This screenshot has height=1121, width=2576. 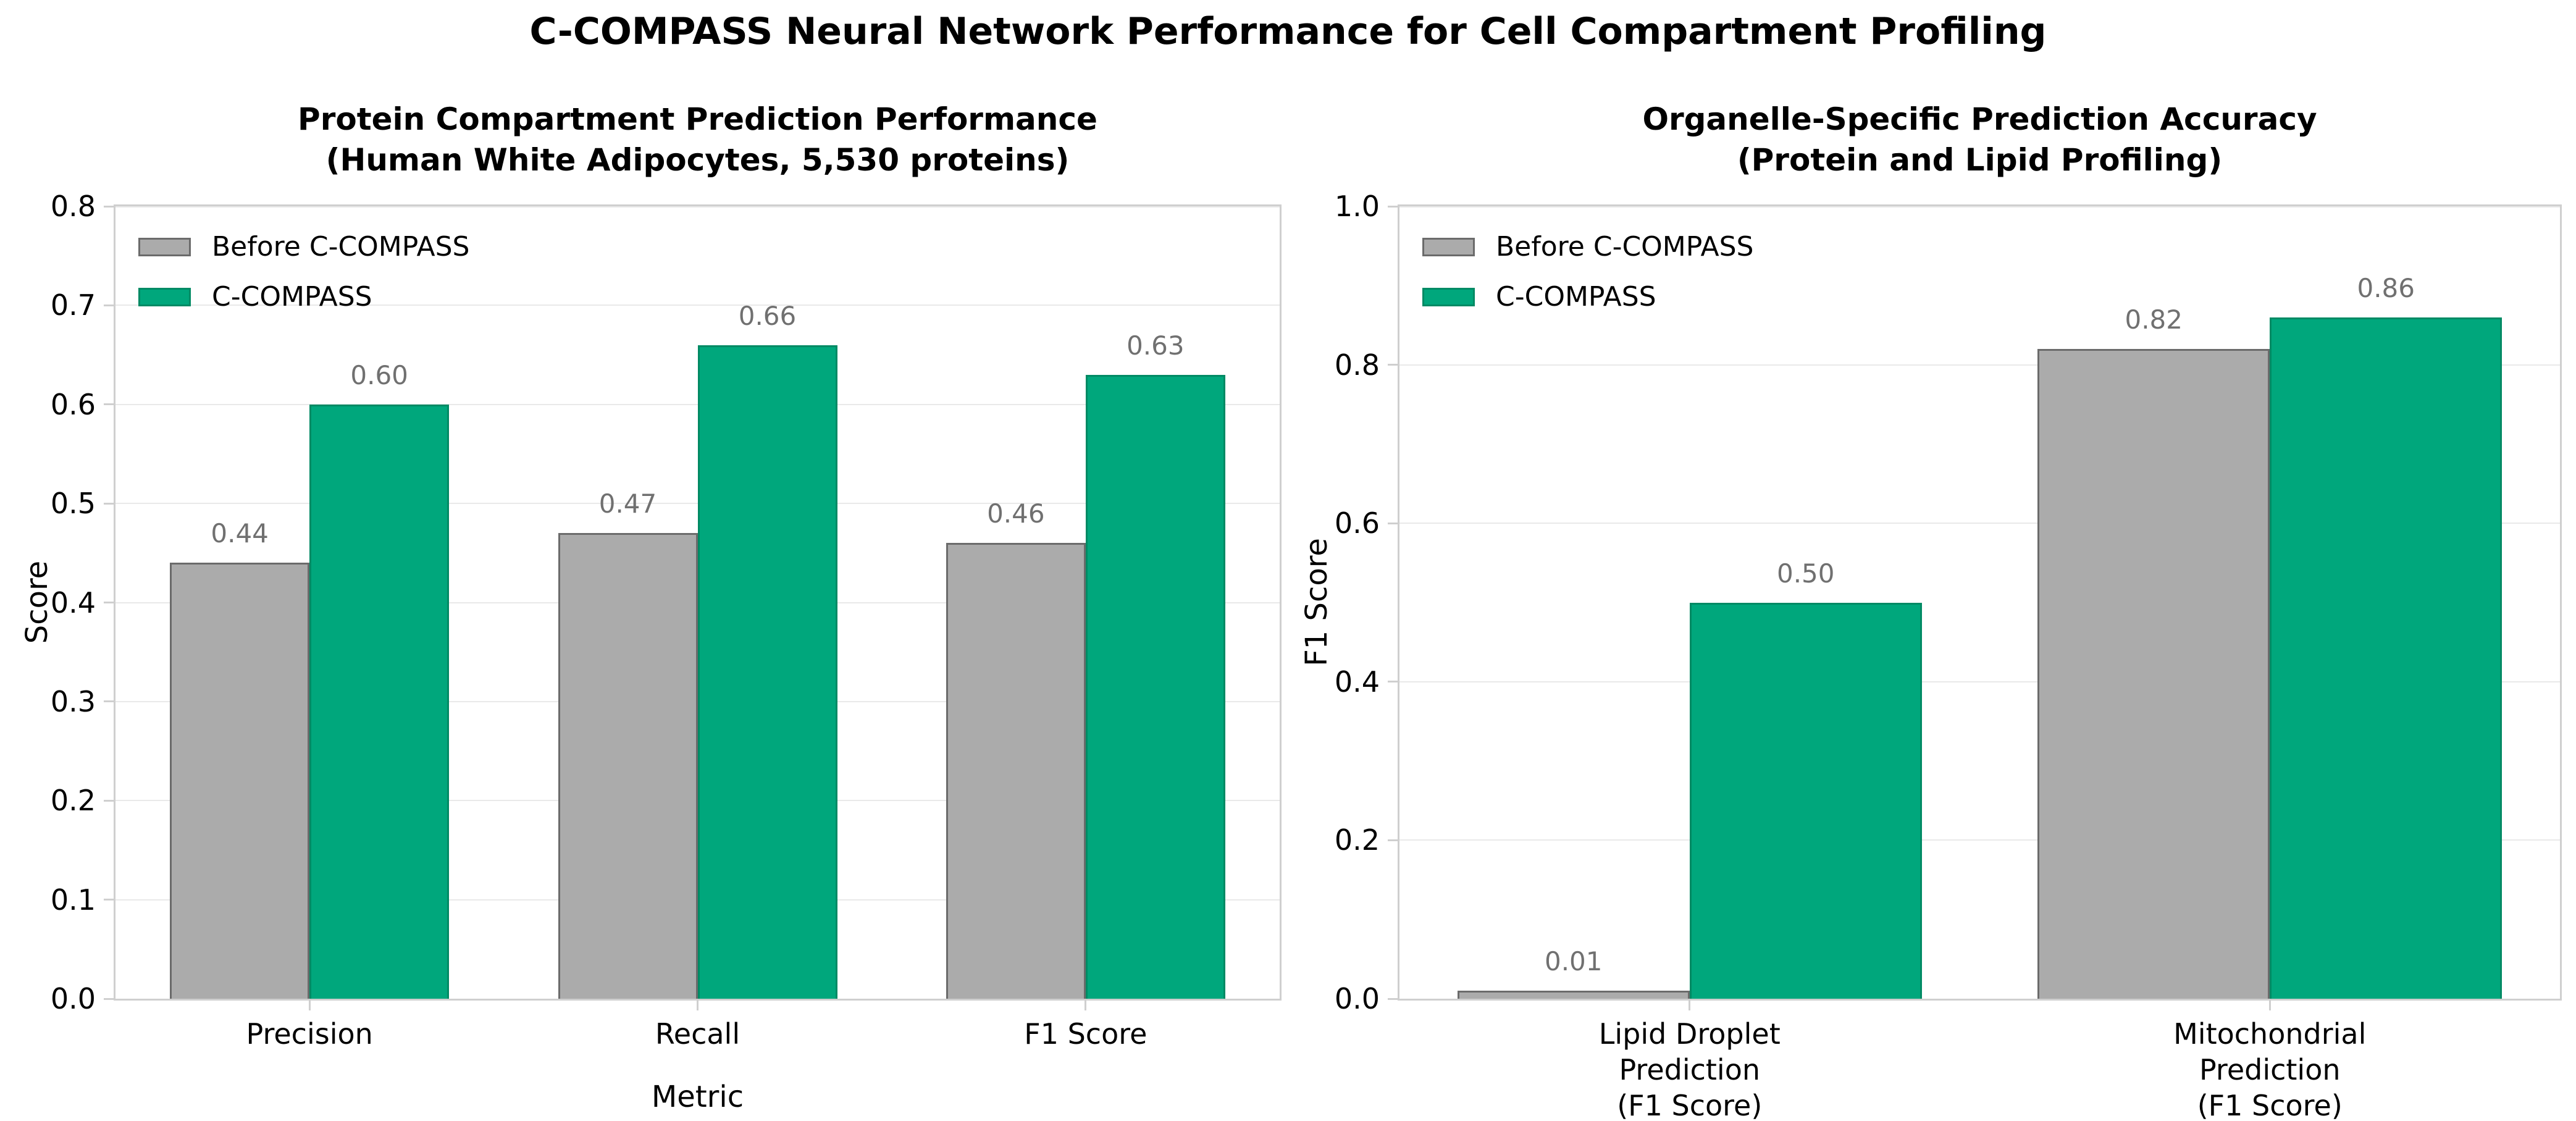 I want to click on y-tick-label: 0.2, so click(x=73, y=801).